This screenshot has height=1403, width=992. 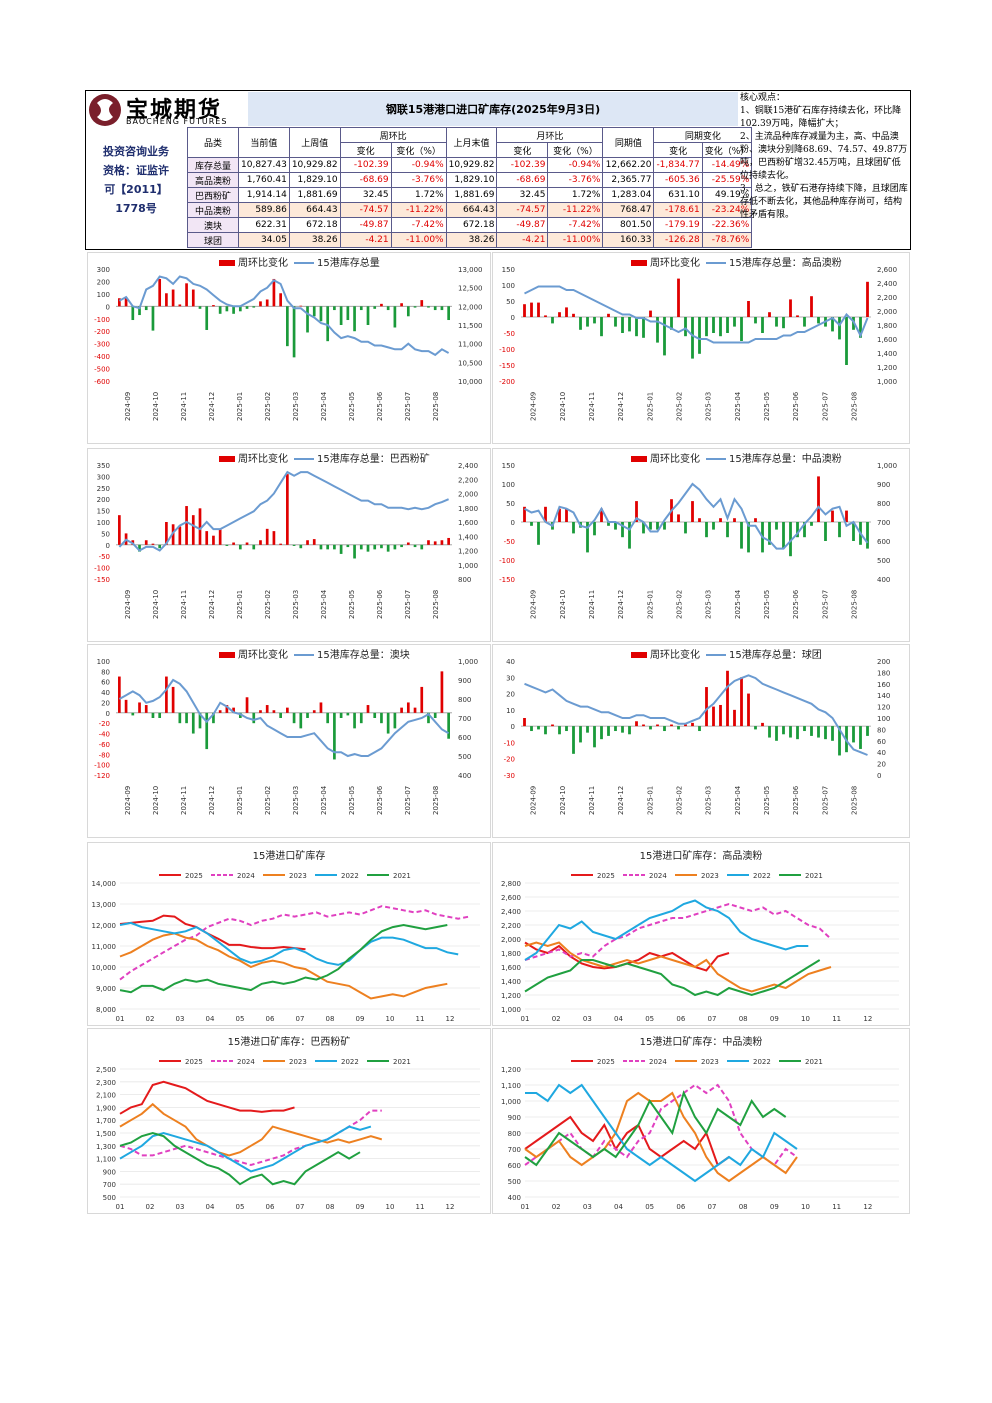 I want to click on table-cell-prev: 672.18, so click(x=314, y=225).